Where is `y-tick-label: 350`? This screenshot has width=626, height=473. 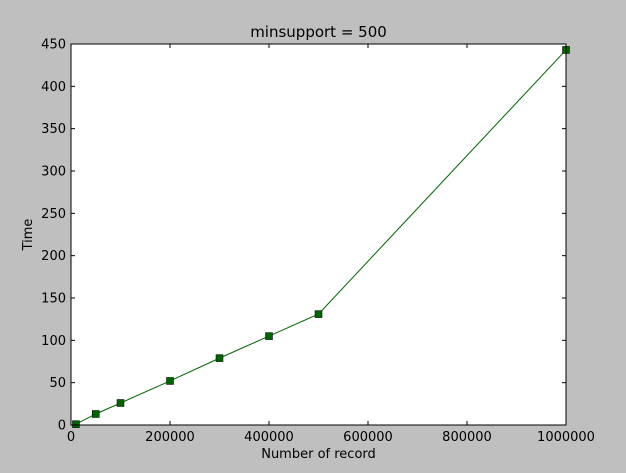
y-tick-label: 350 is located at coordinates (53, 129).